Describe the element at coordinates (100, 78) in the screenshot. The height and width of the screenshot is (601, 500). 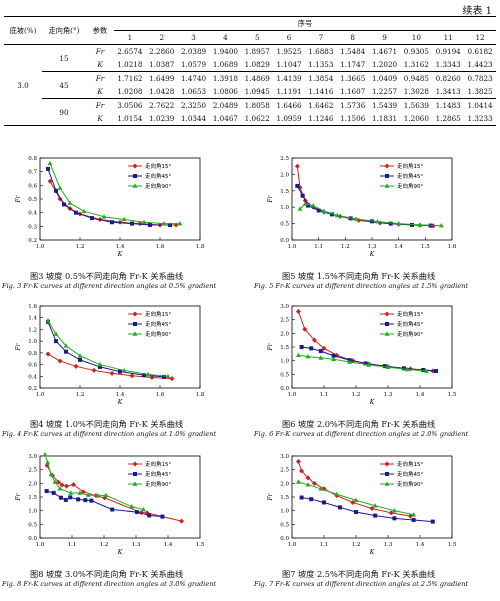
I see `param-cell: Fr` at that location.